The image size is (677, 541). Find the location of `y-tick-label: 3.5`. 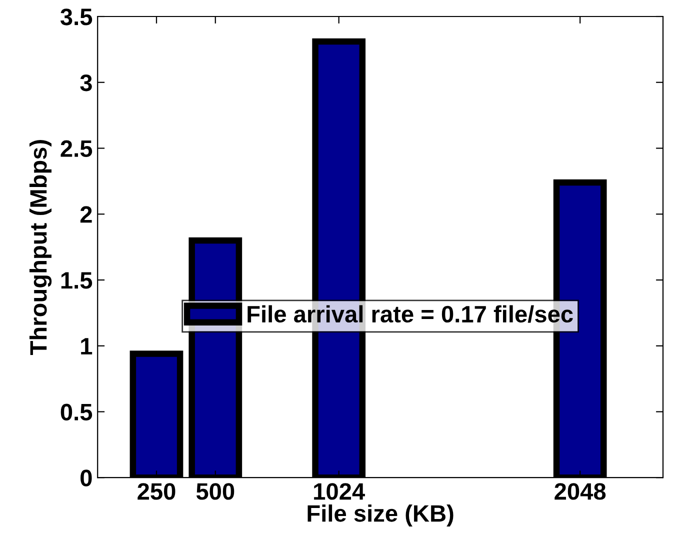

y-tick-label: 3.5 is located at coordinates (76, 17).